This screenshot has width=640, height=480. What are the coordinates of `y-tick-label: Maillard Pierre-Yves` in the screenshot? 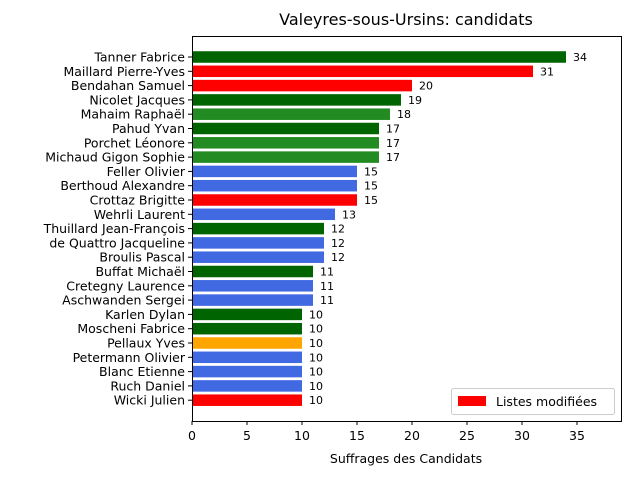 It's located at (124, 71).